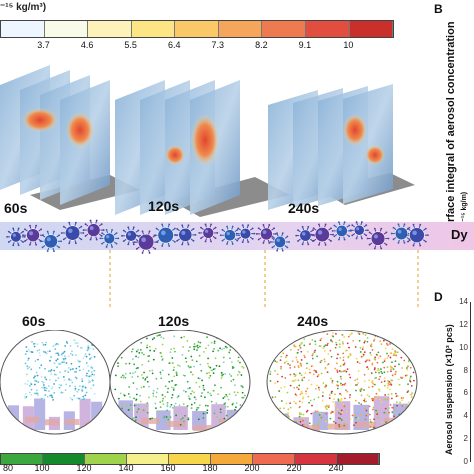 The image size is (474, 474). Describe the element at coordinates (8, 468) in the screenshot. I see `bottom-colorbar-tick: 80` at that location.